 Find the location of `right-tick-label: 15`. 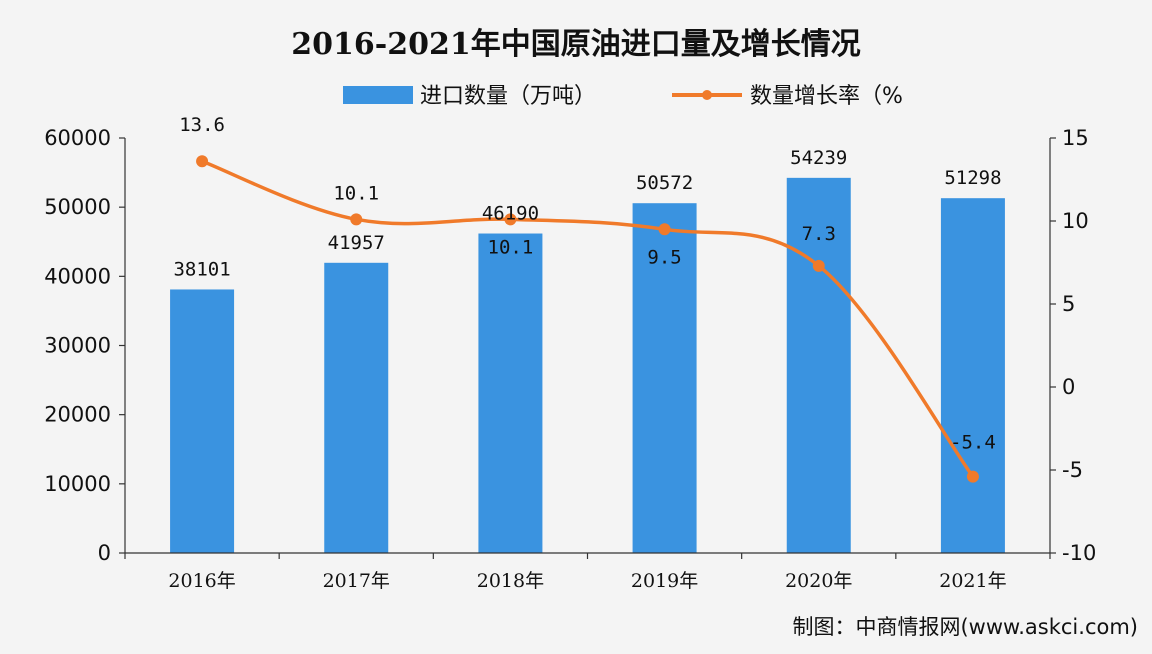

right-tick-label: 15 is located at coordinates (1075, 138).